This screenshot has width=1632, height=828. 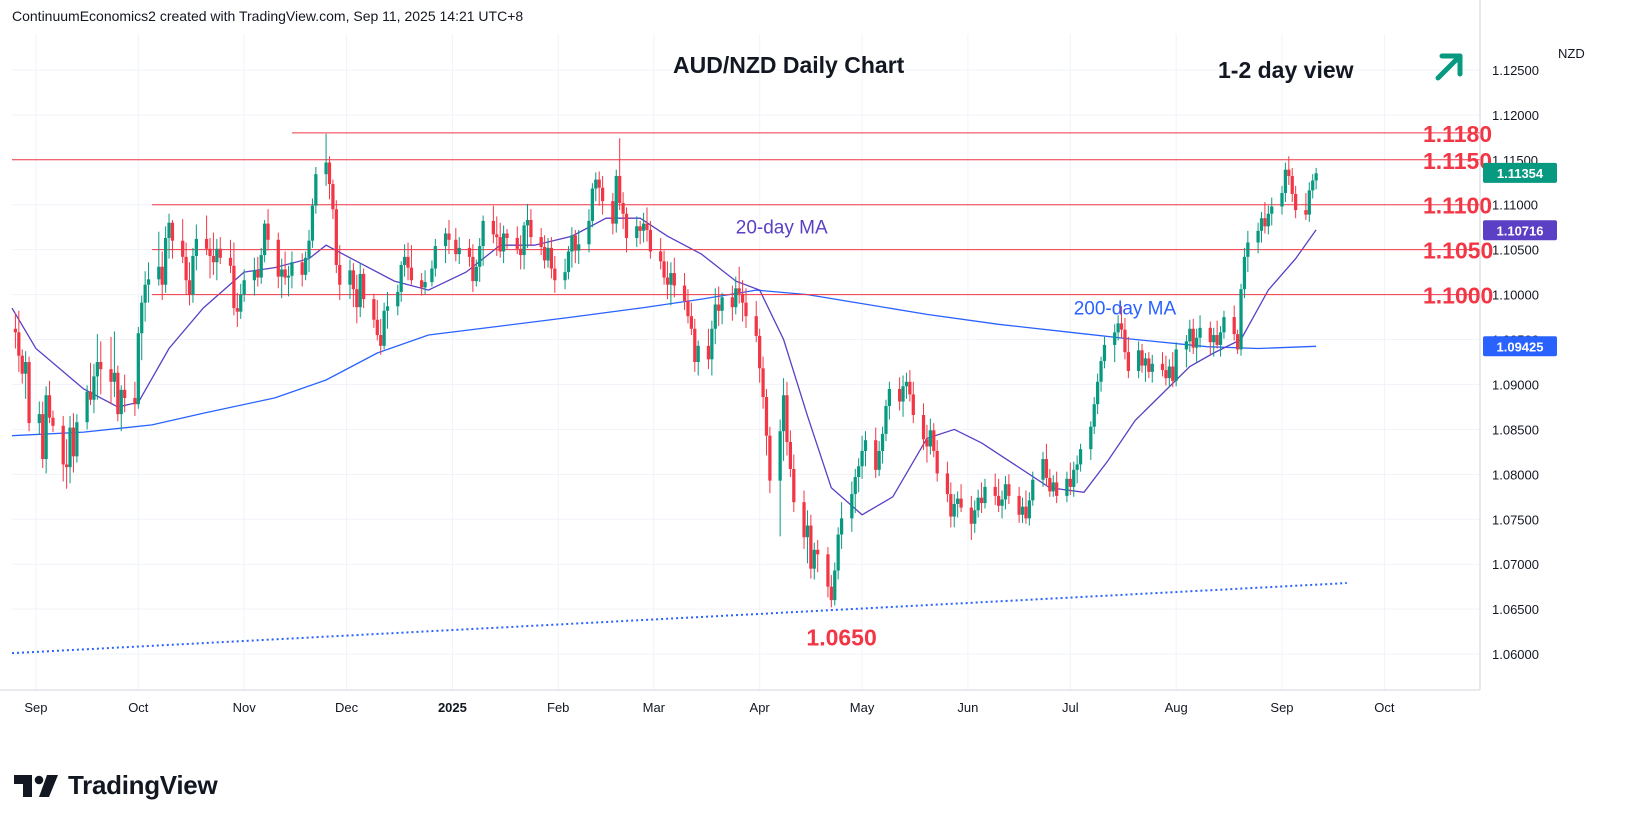 What do you see at coordinates (1520, 230) in the screenshot?
I see `price-tag-label: 1.10716` at bounding box center [1520, 230].